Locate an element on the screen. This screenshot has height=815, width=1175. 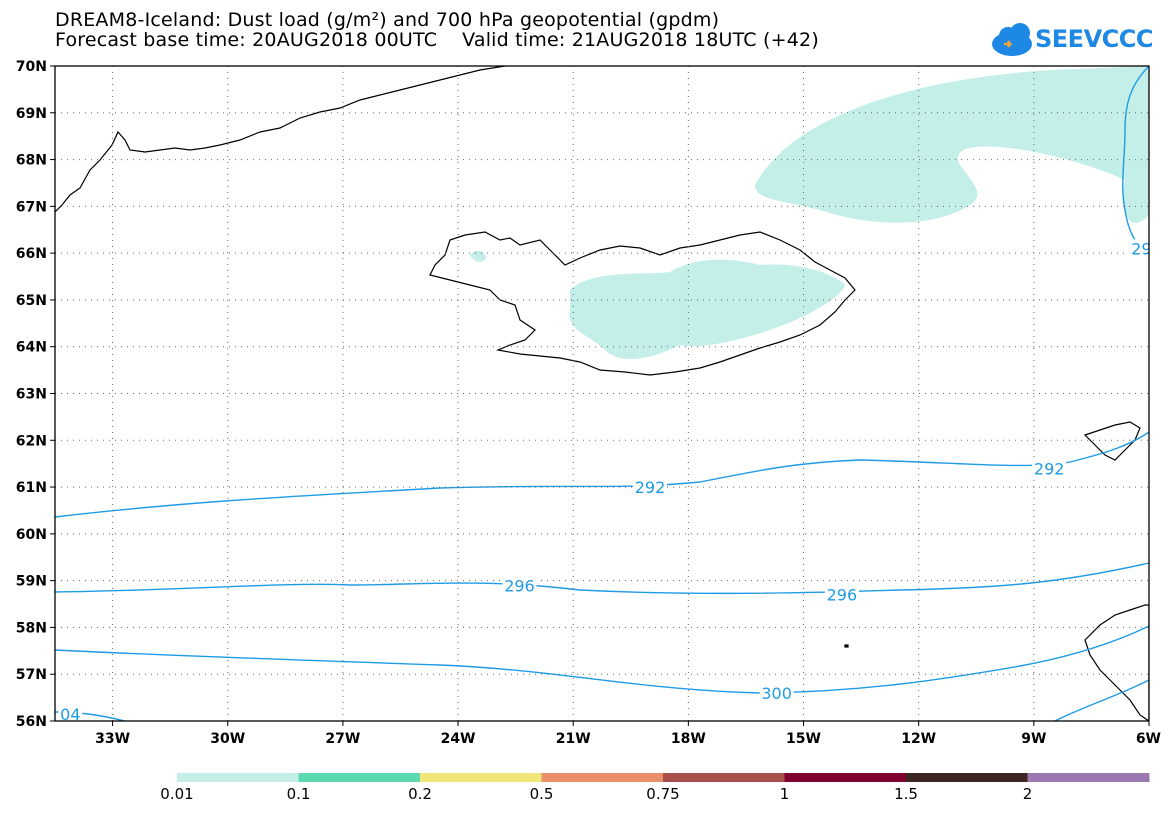
lat-label: 61N is located at coordinates (31, 488).